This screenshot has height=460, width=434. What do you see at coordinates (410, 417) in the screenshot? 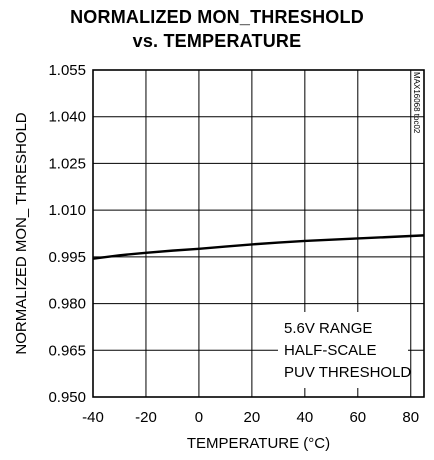
I see `x-tick-label: 80` at bounding box center [410, 417].